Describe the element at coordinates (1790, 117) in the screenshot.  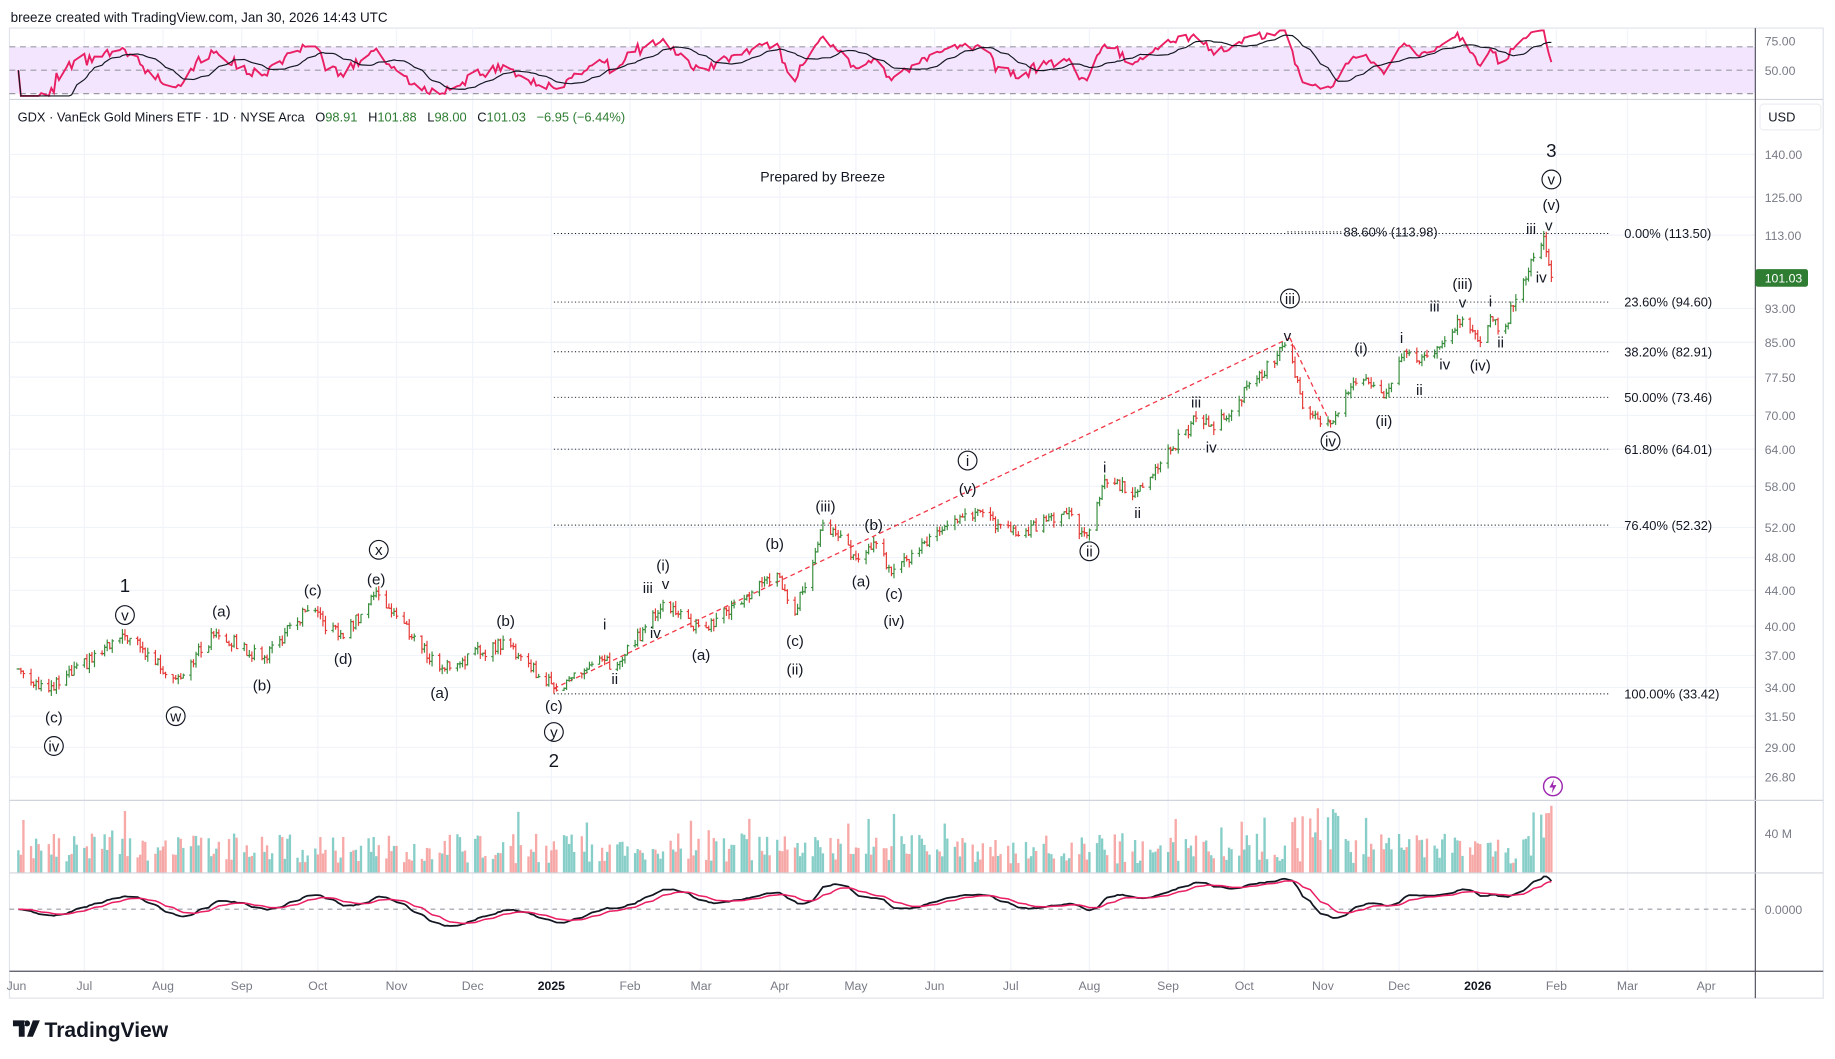
I see `currency-button: USD` at that location.